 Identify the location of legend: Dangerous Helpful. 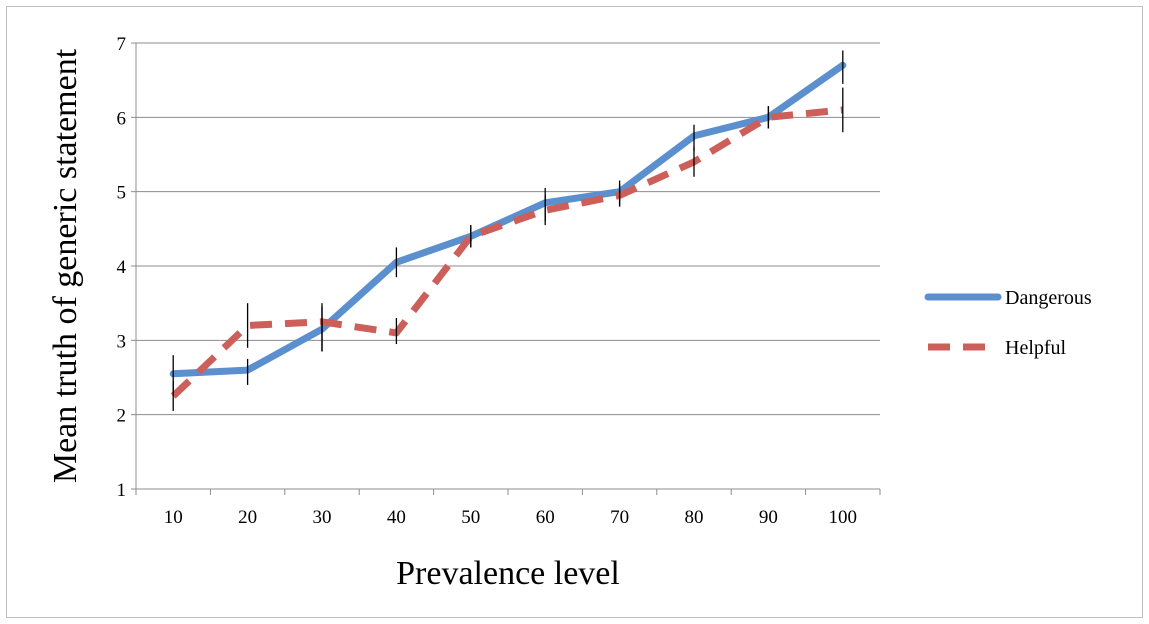
(1008, 323).